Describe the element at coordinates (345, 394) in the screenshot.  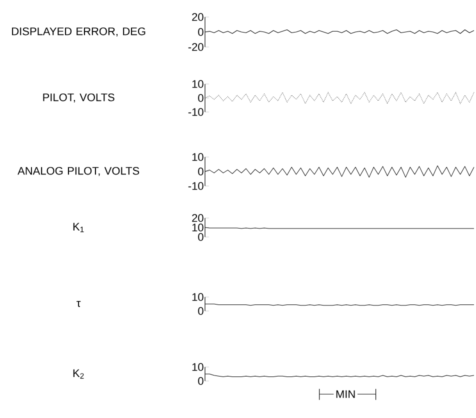
I see `text: MIN` at that location.